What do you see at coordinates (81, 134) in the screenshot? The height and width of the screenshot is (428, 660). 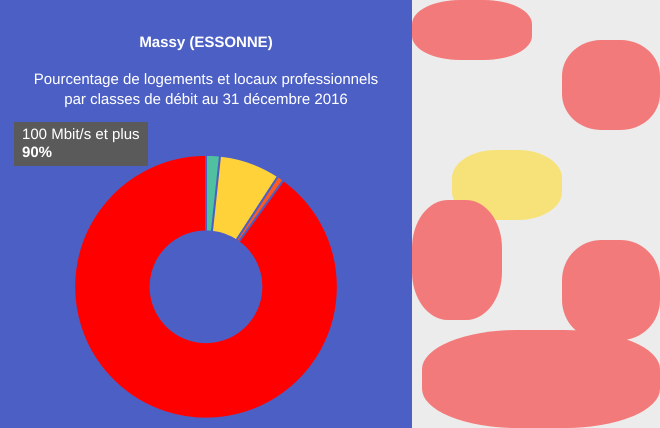 I see `slice-label: 100 Mbit/s et plus` at bounding box center [81, 134].